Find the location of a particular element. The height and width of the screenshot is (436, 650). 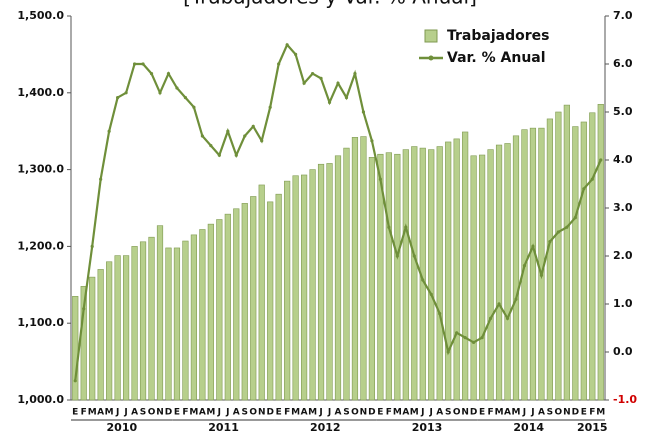

y2-tick-label: 6.0 is located at coordinates (623, 63).